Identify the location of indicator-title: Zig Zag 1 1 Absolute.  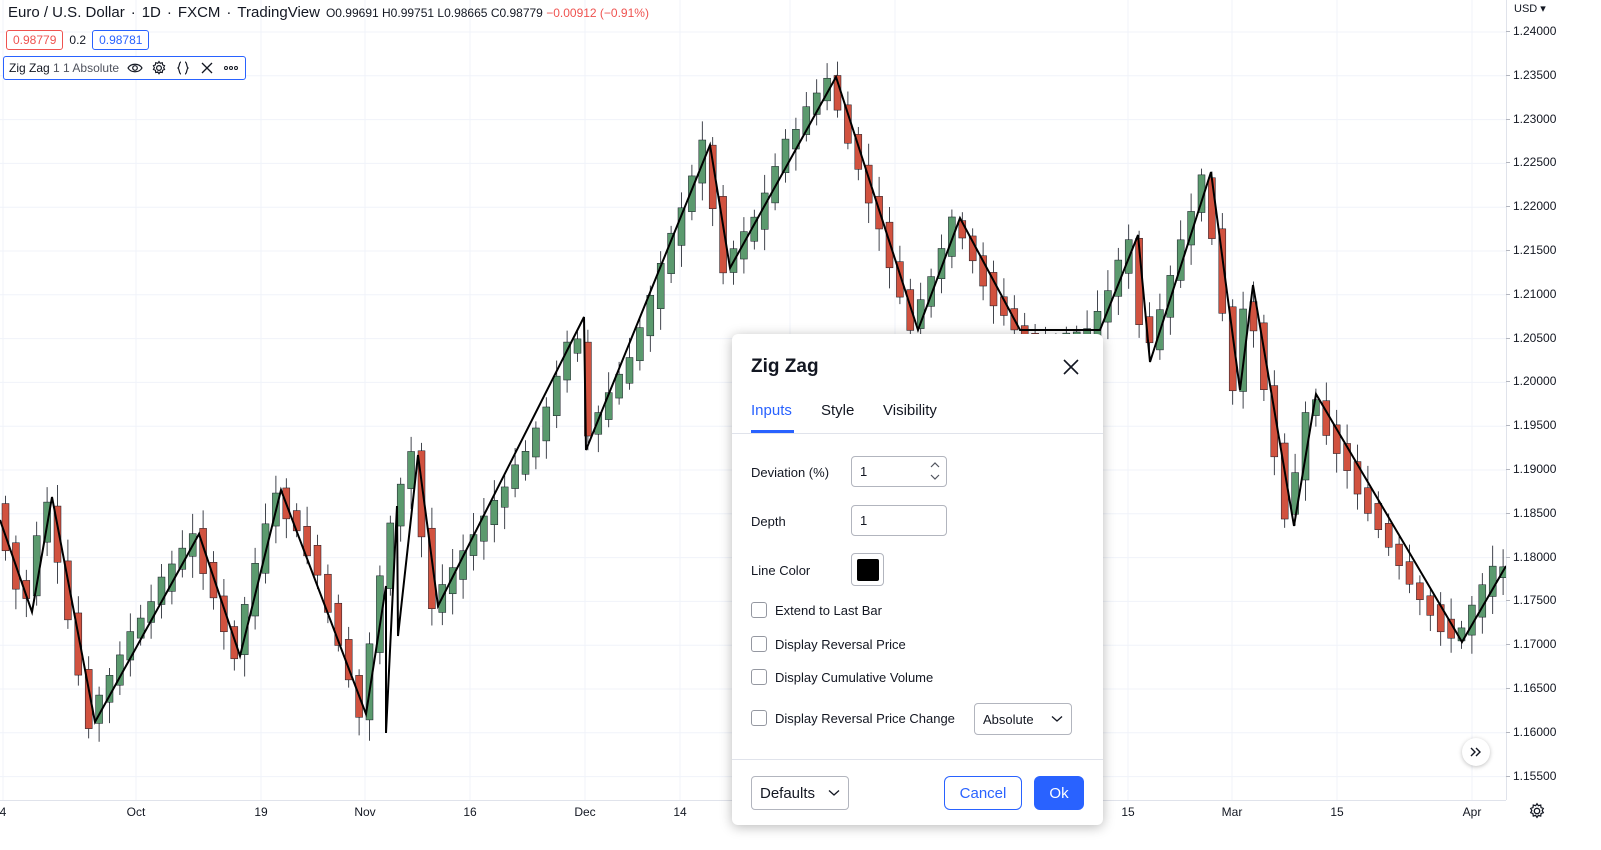
(64, 68).